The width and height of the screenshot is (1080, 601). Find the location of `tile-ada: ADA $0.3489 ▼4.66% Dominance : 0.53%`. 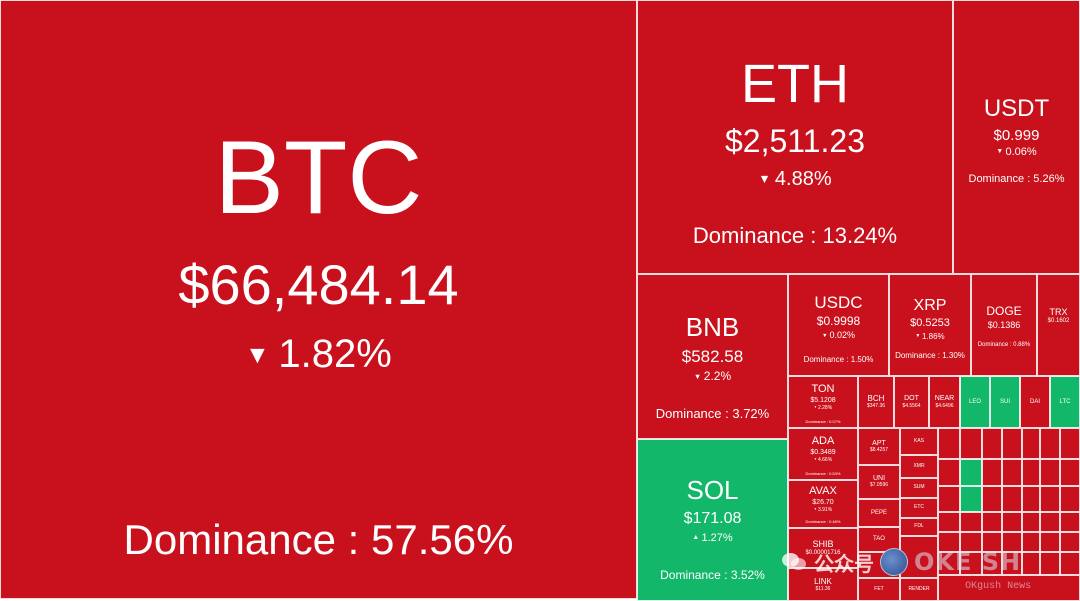

tile-ada: ADA $0.3489 ▼4.66% Dominance : 0.53% is located at coordinates (823, 454).